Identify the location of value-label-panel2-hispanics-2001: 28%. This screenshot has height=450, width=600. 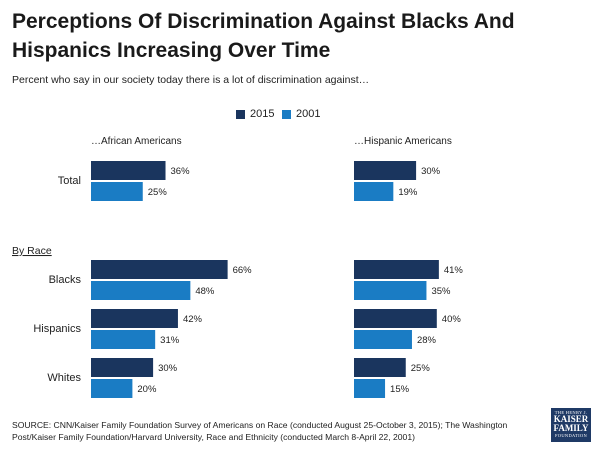
(427, 340).